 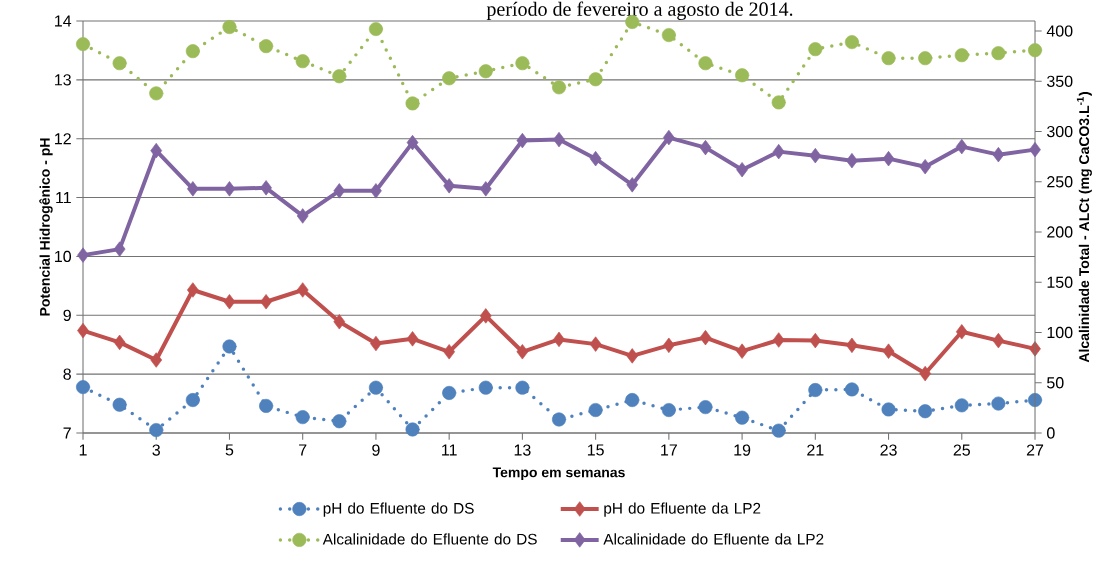 What do you see at coordinates (1060, 182) in the screenshot?
I see `y2-tick-label: 250` at bounding box center [1060, 182].